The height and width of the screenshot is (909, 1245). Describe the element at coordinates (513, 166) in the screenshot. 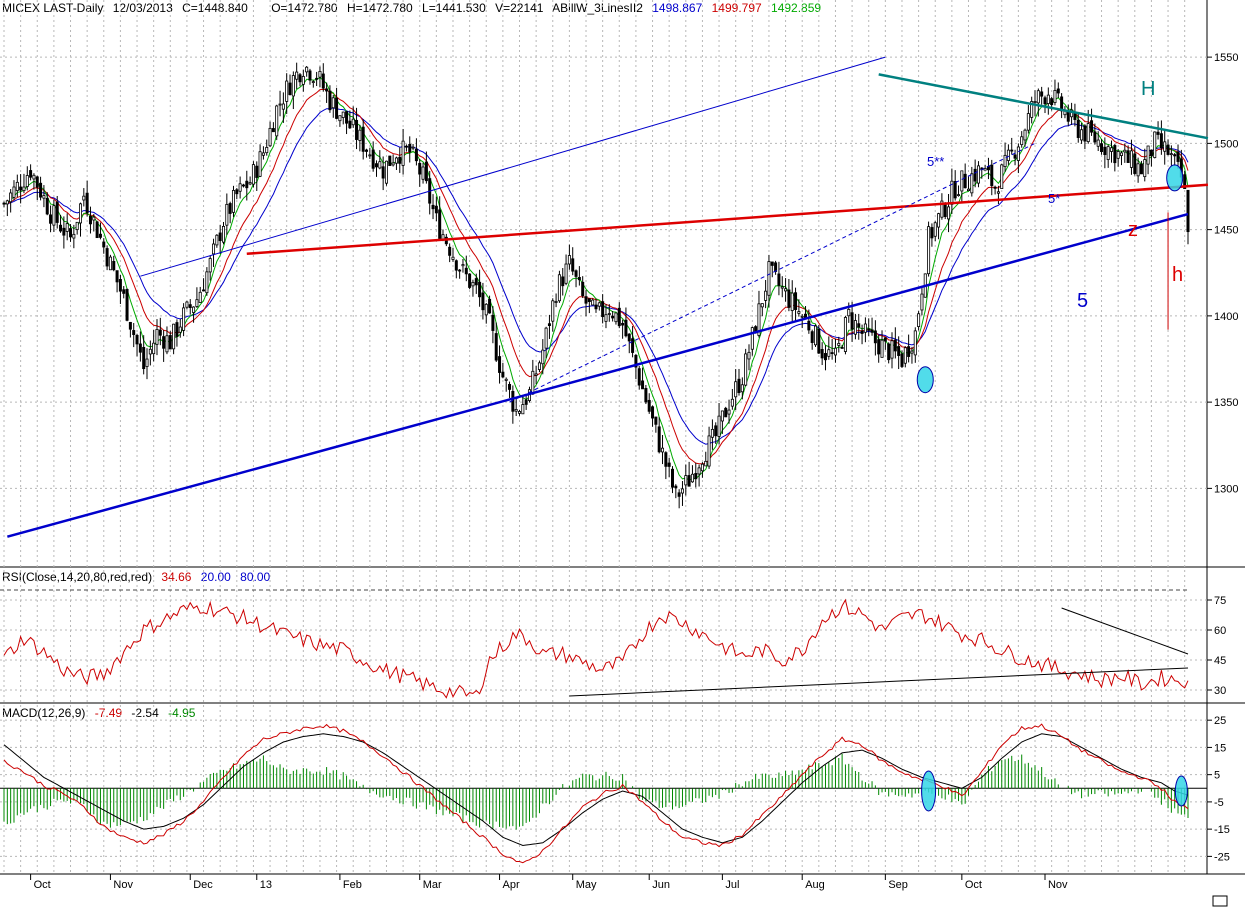

I see `upper-channel-line` at that location.